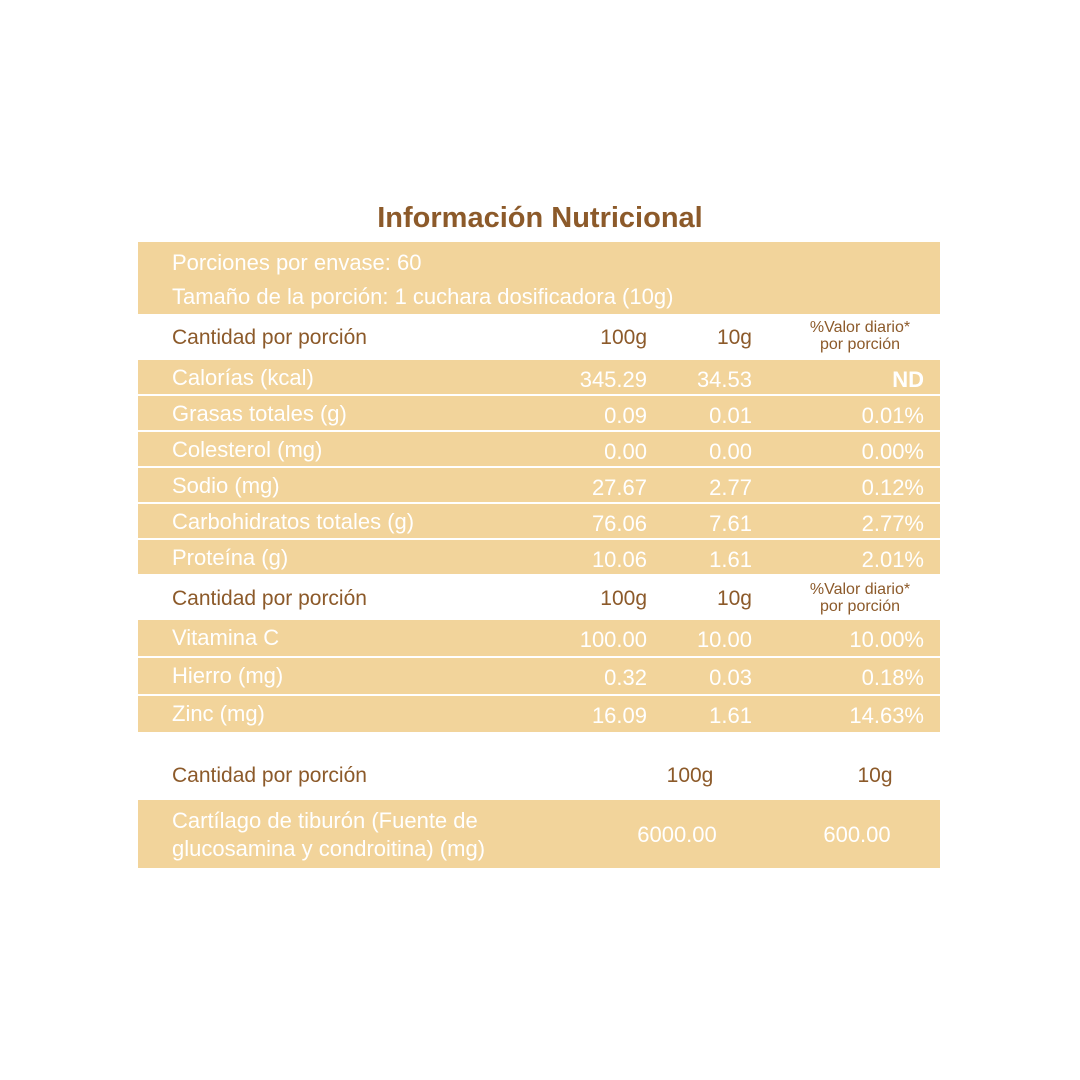 This screenshot has width=1080, height=1080. What do you see at coordinates (619, 487) in the screenshot?
I see `row-value: 27.67` at bounding box center [619, 487].